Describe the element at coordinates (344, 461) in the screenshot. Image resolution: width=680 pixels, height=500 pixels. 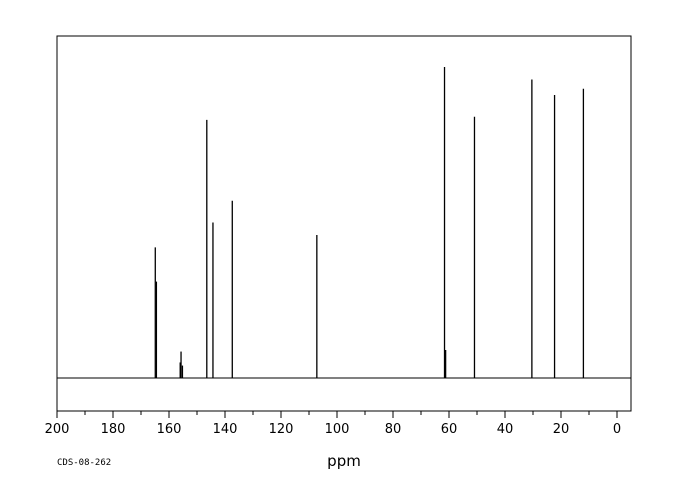
I see `x-axis-label: ppm` at that location.